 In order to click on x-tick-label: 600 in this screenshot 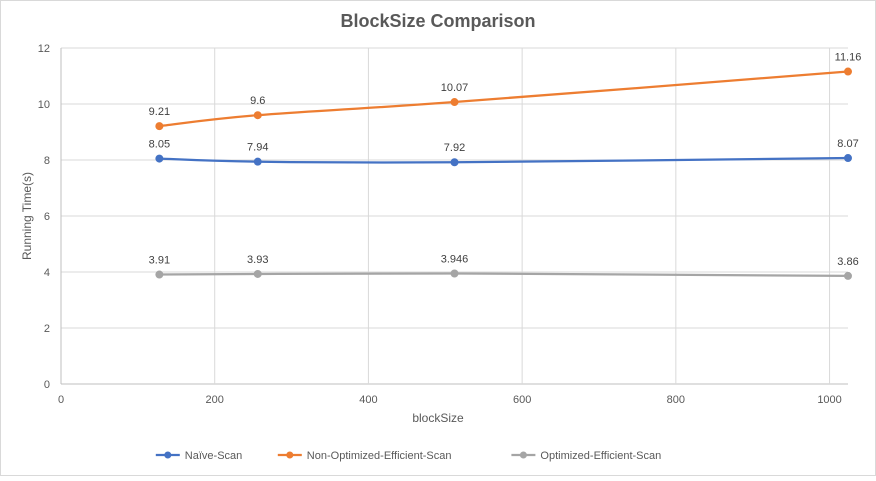, I will do `click(522, 400)`.